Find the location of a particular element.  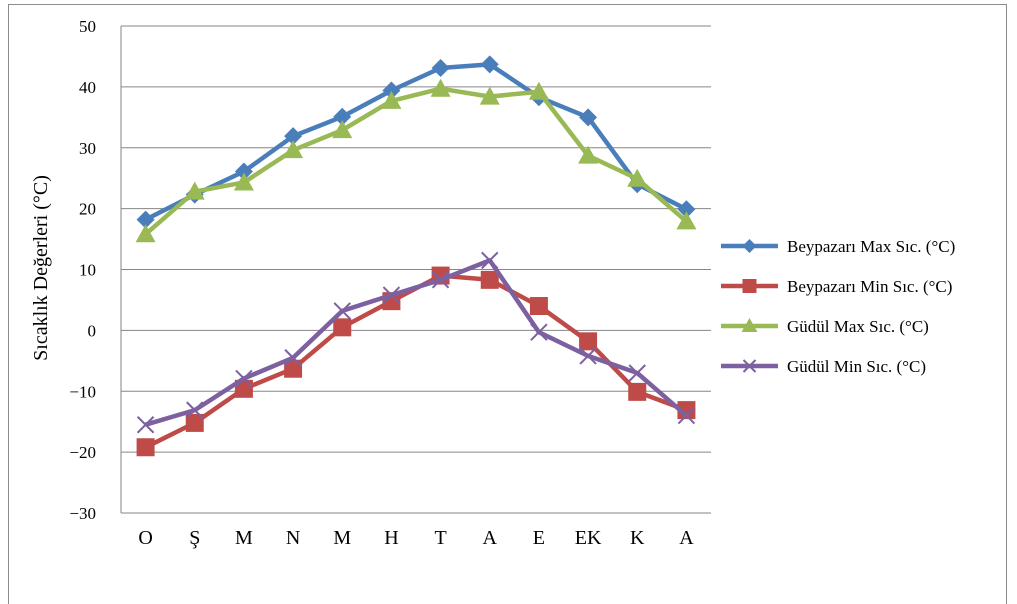

legend-item: Beypazarı Min Sıc. (°C) is located at coordinates (836, 286).